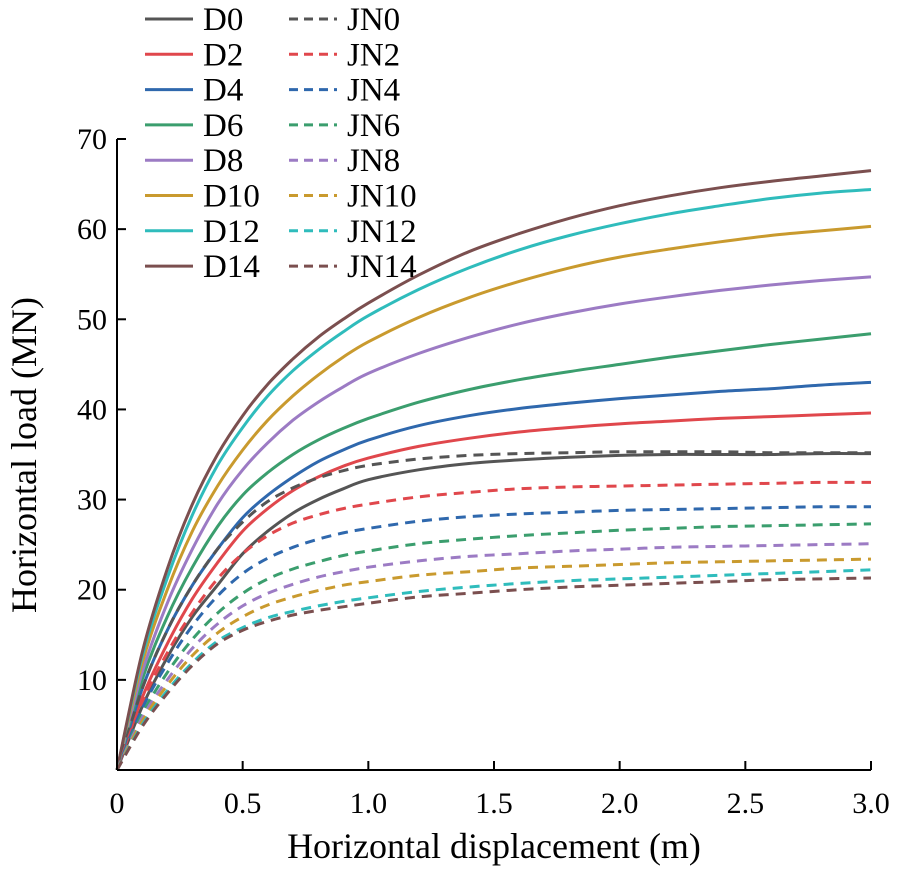 This screenshot has height=873, width=904. Describe the element at coordinates (92, 409) in the screenshot. I see `y-tick-label: 40` at that location.